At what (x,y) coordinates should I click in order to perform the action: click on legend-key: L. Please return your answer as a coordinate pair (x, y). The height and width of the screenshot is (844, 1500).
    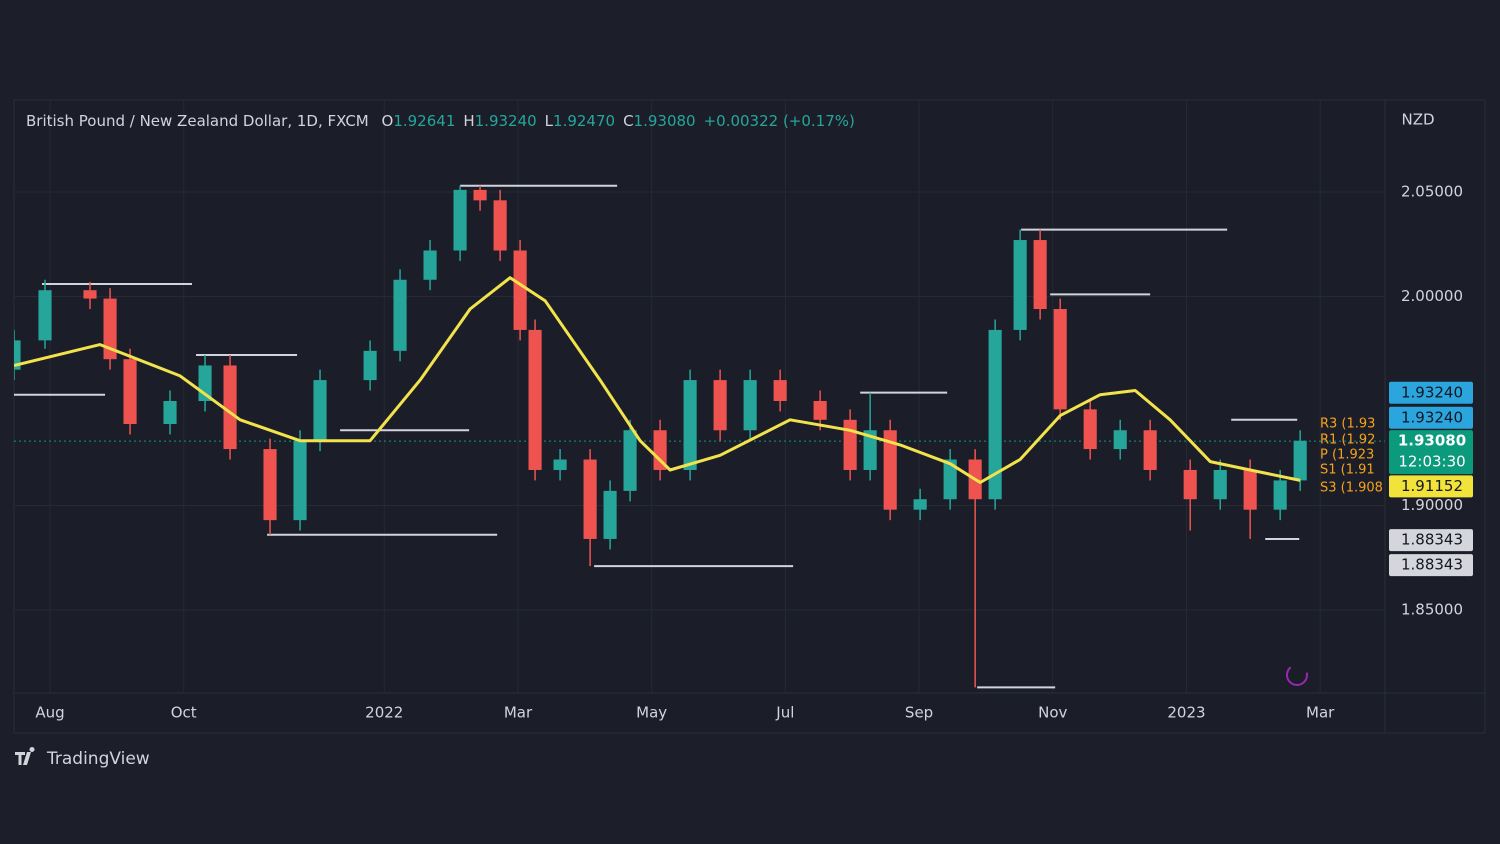
    Looking at the image, I should click on (549, 121).